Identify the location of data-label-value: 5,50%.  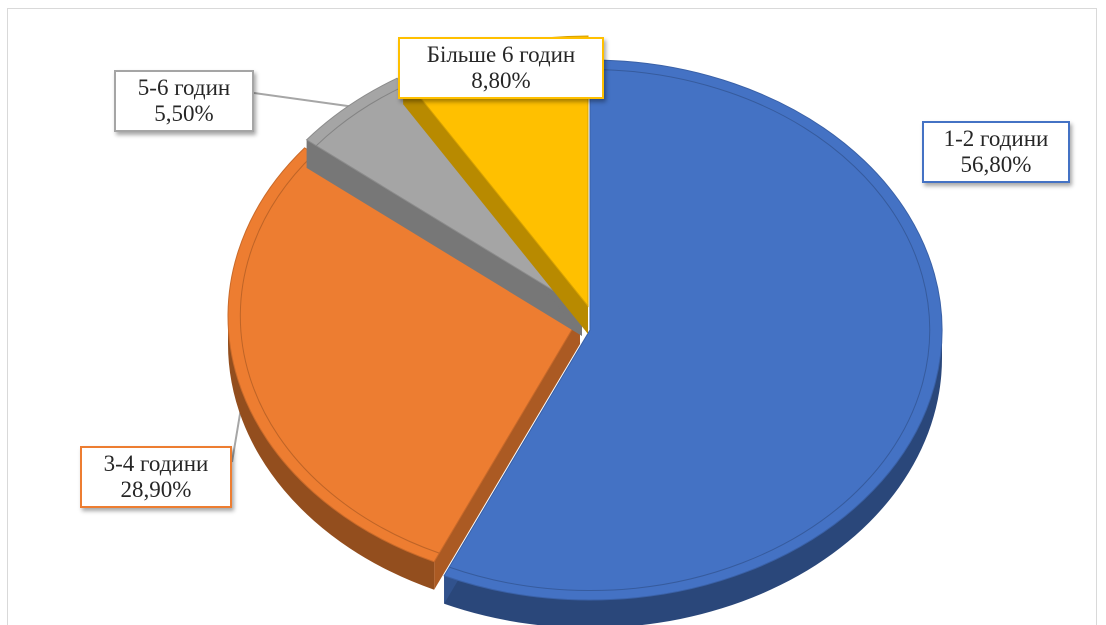
(184, 113).